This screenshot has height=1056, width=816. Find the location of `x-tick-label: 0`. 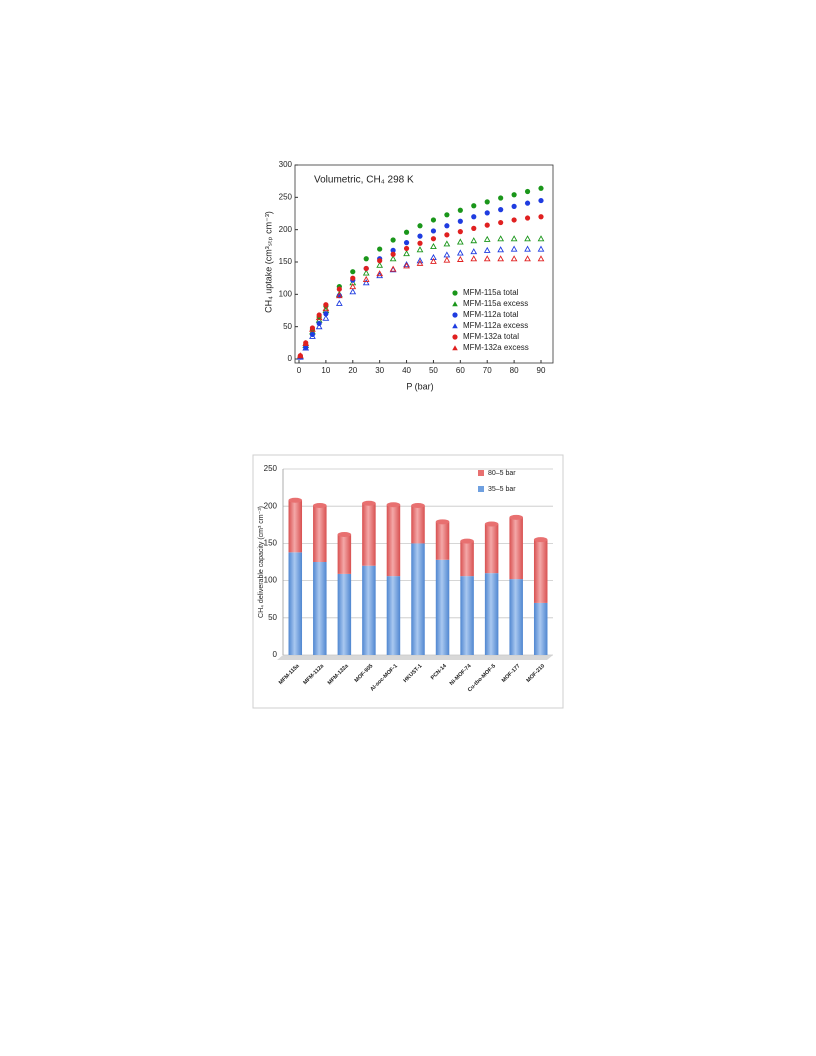

x-tick-label: 0 is located at coordinates (299, 370).